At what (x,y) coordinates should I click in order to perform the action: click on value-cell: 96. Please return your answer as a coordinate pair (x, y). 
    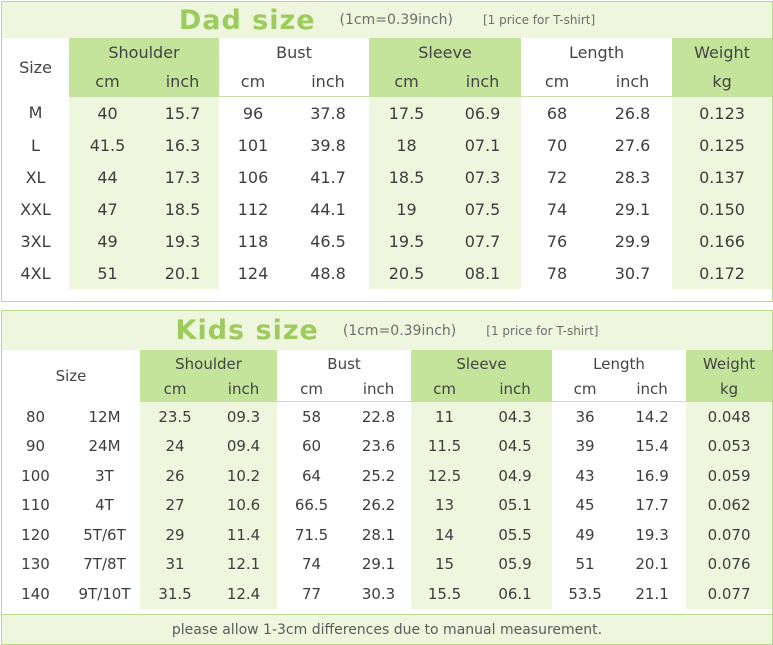
    Looking at the image, I should click on (253, 112).